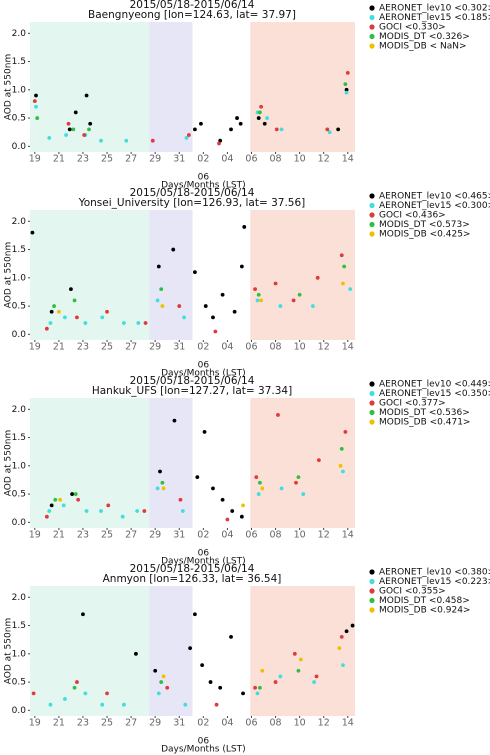  I want to click on x-tick-label: 25, so click(107, 347).